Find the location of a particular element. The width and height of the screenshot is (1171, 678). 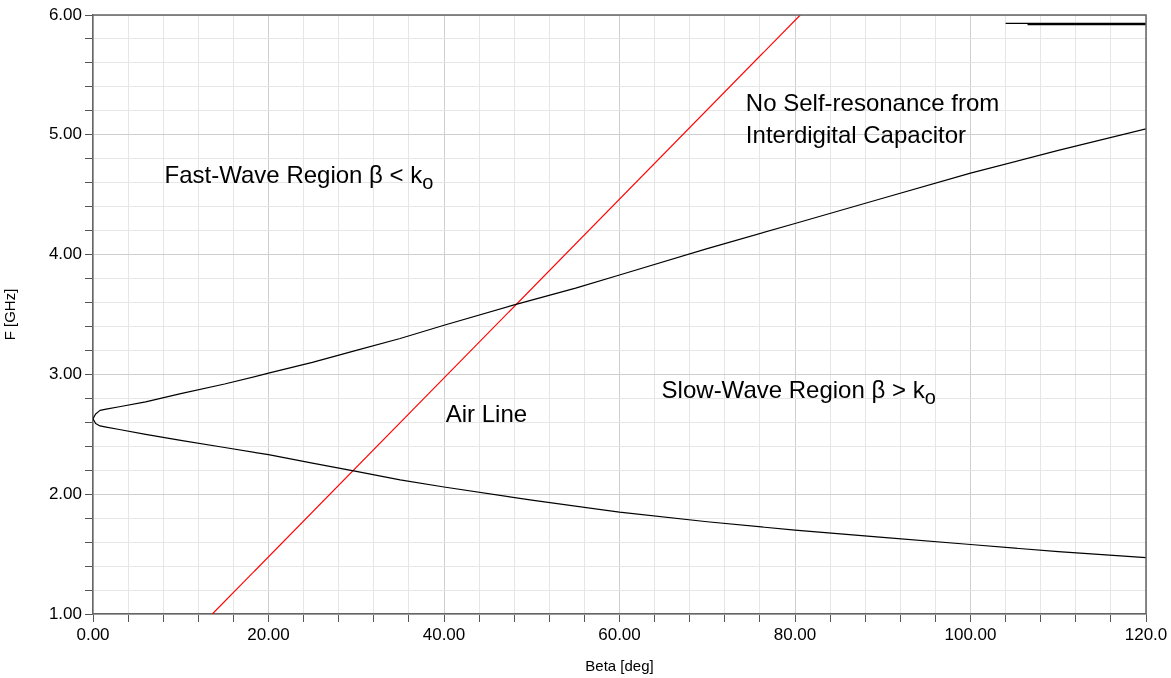

annotation: No Self-resonance from Interdigital Capacitor is located at coordinates (873, 119).